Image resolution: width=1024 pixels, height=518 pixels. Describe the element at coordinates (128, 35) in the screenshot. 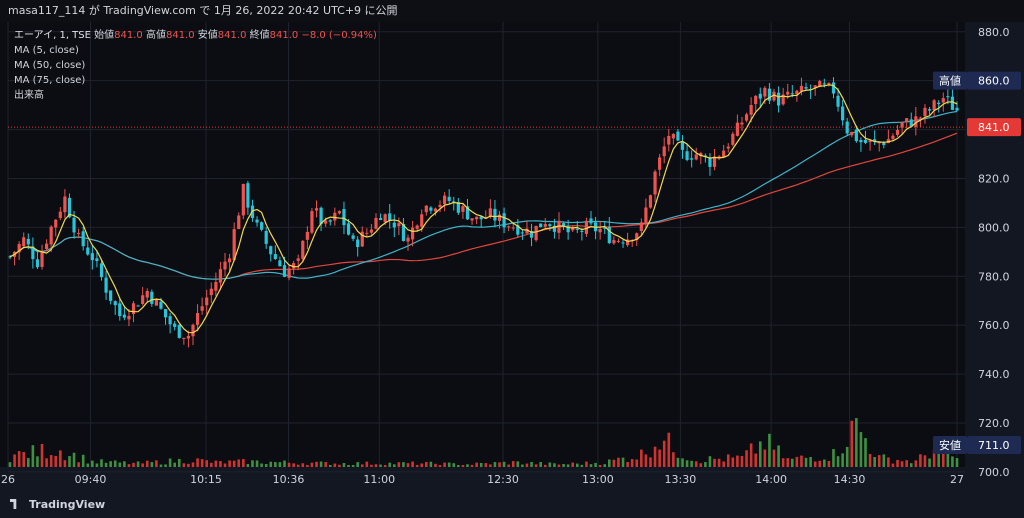

I see `legend-open: 841.0` at that location.